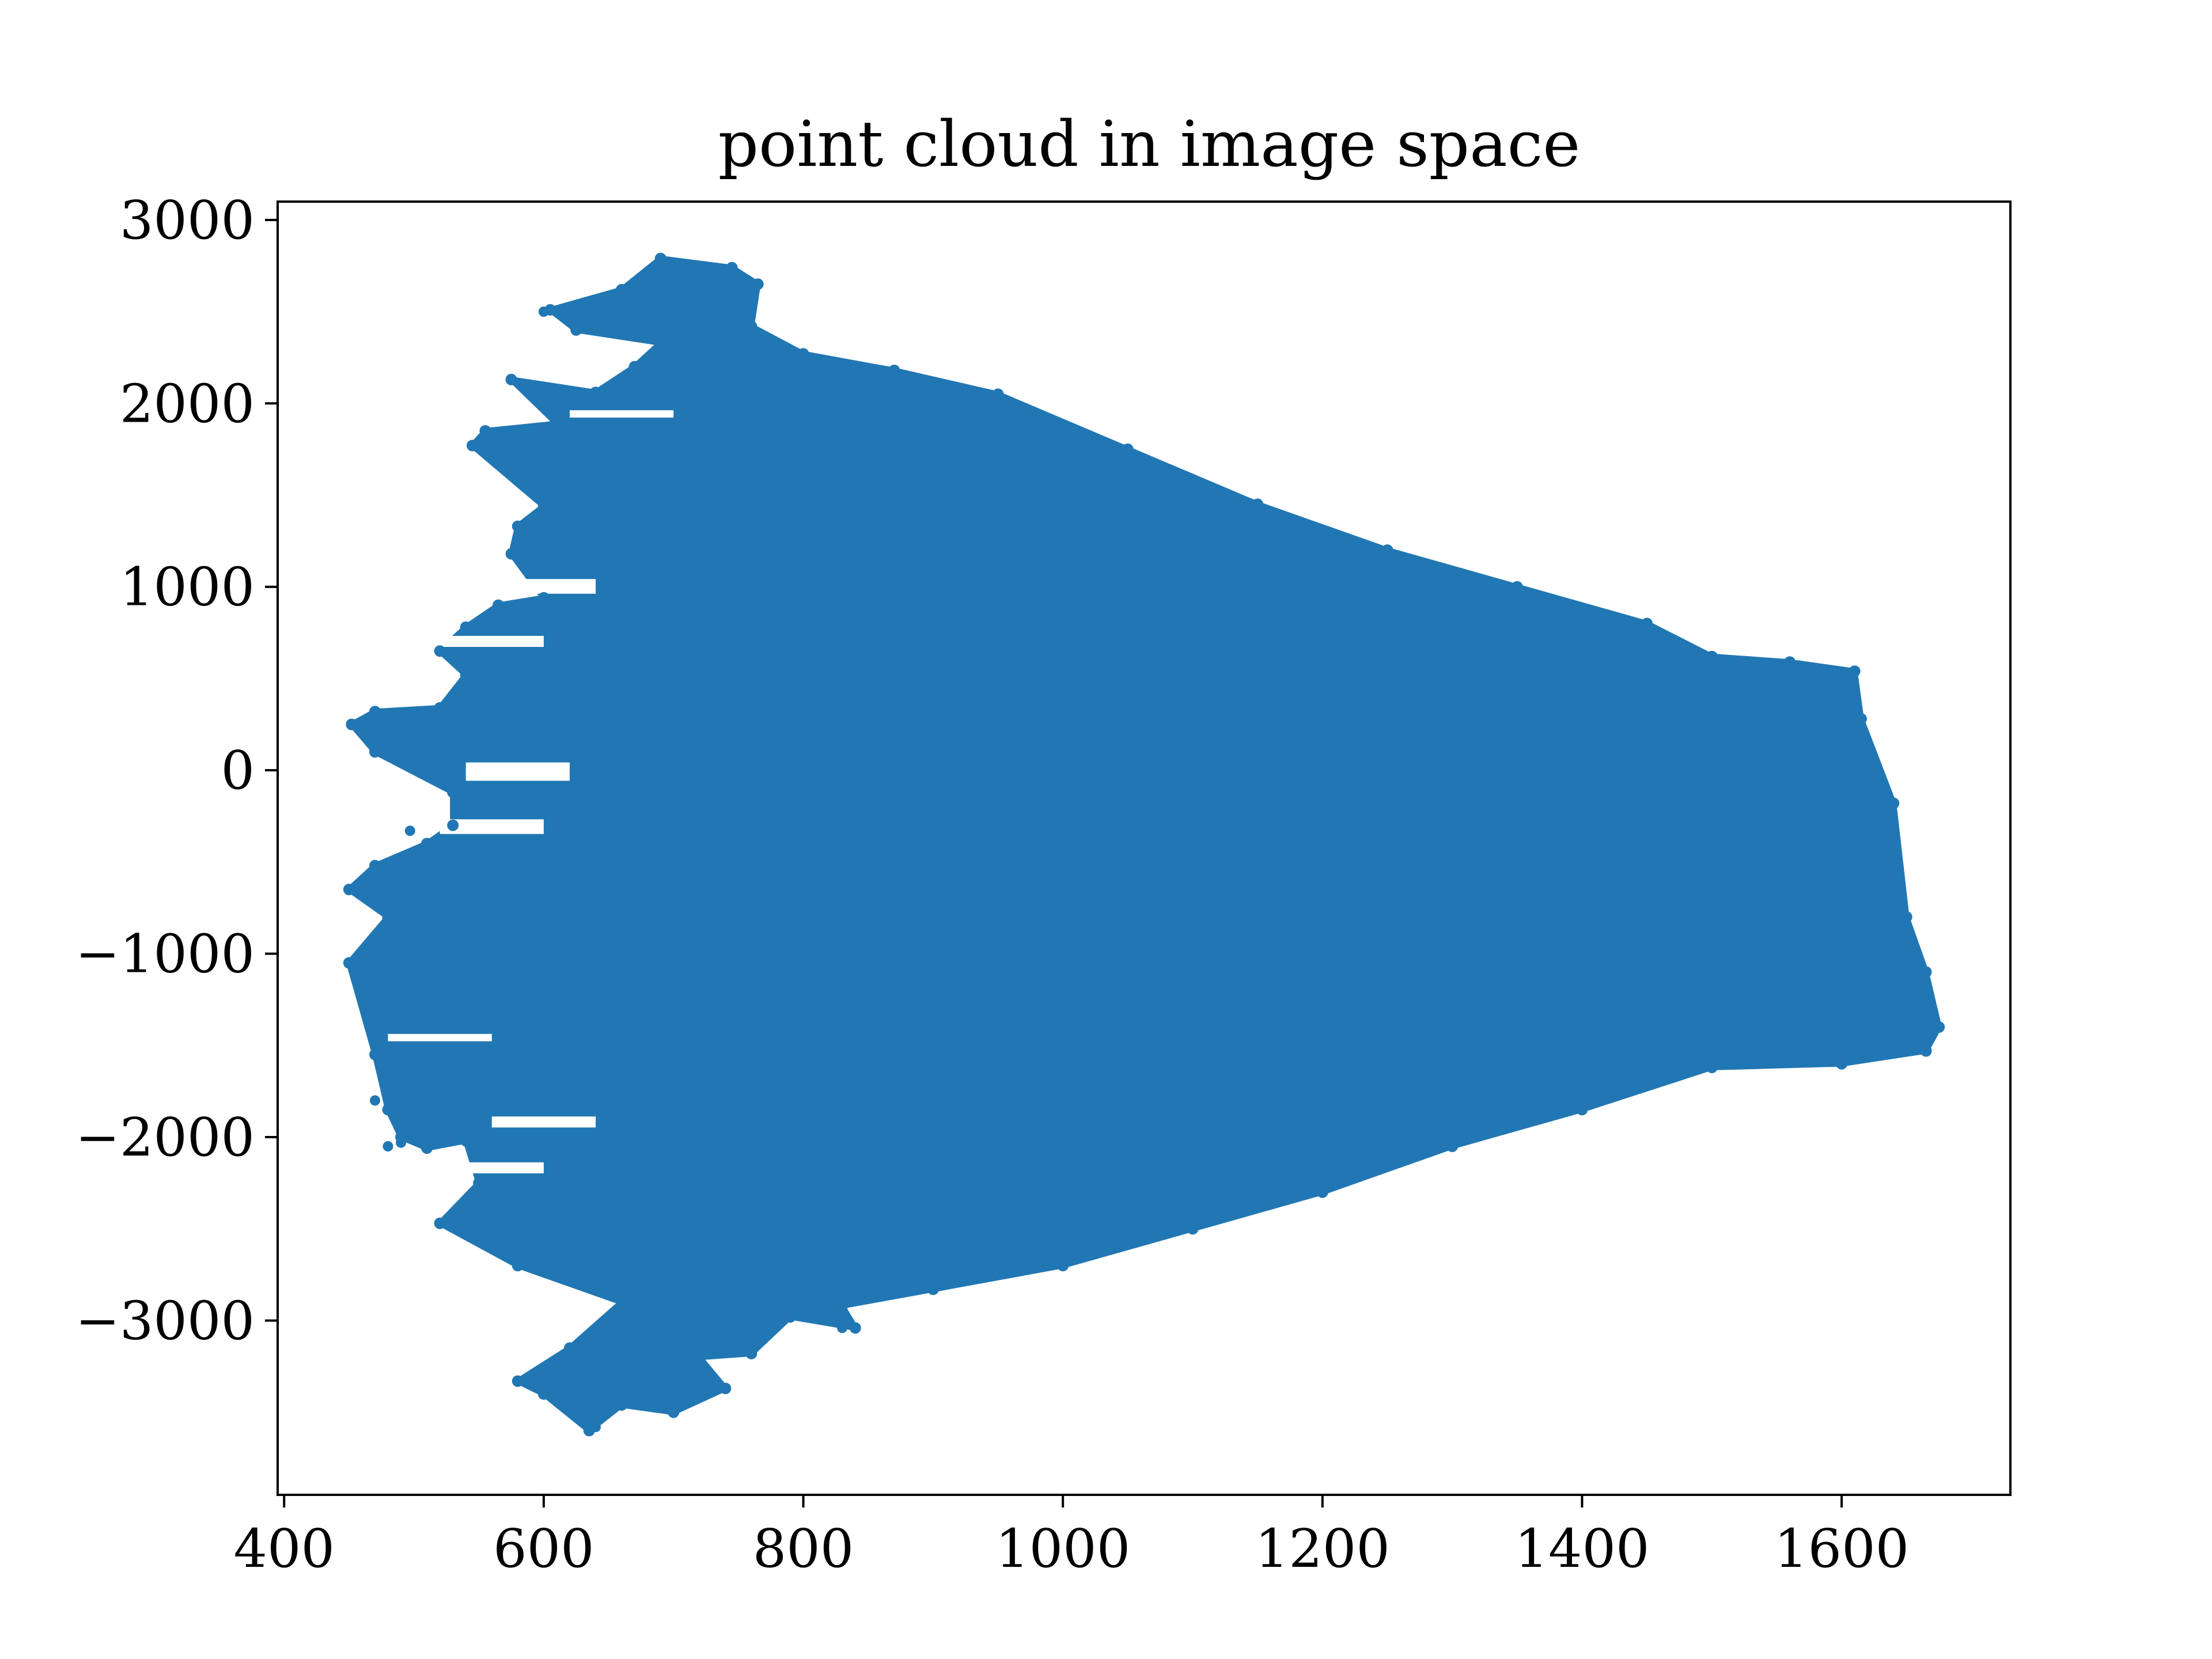 The width and height of the screenshot is (2212, 1659). I want to click on x-tick-label: 600, so click(543, 1549).